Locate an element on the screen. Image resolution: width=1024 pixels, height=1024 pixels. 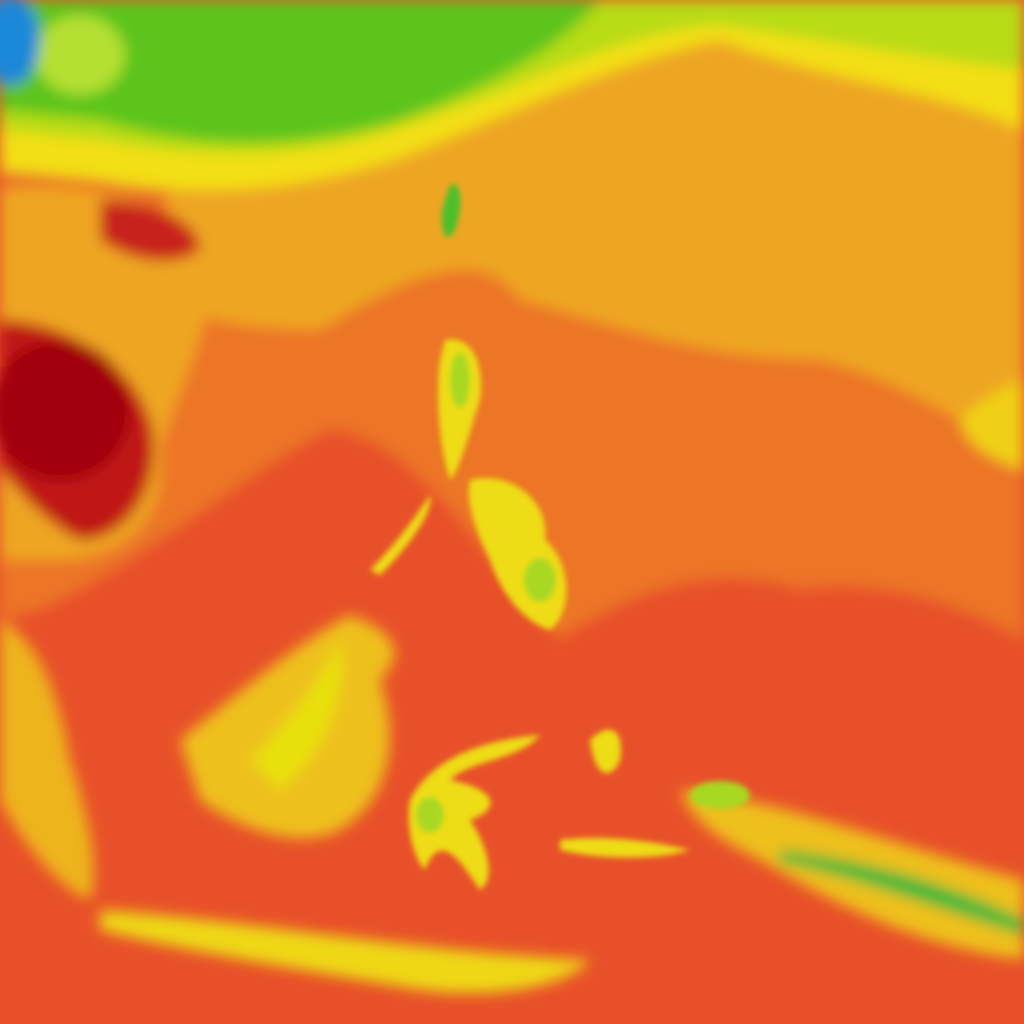
hot-patch is located at coordinates (150, 230).